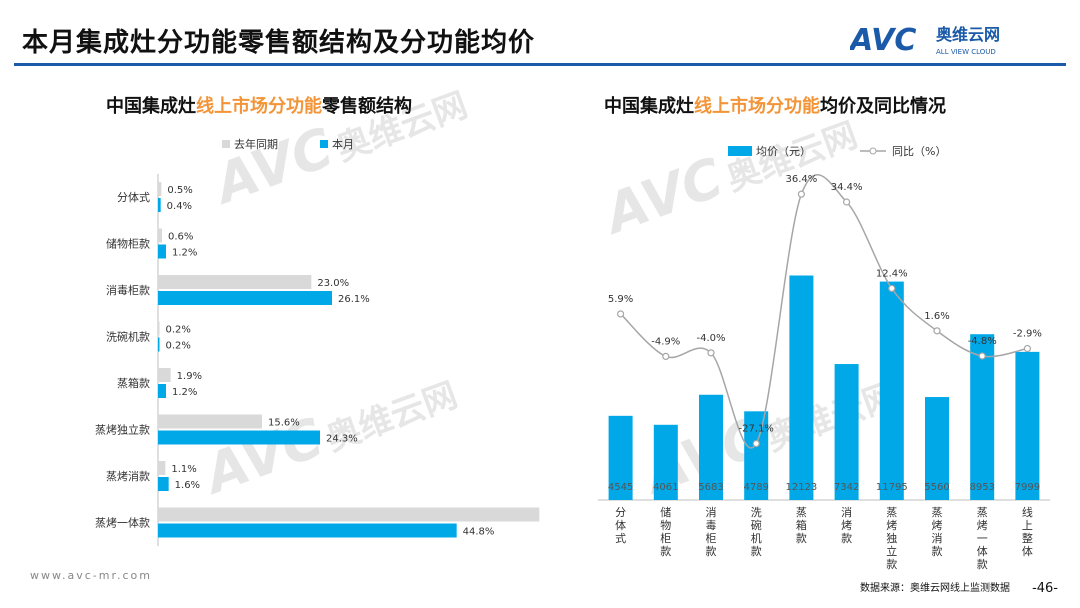 The height and width of the screenshot is (608, 1080). What do you see at coordinates (756, 429) in the screenshot?
I see `yoy-value-label: -27.1%` at bounding box center [756, 429].